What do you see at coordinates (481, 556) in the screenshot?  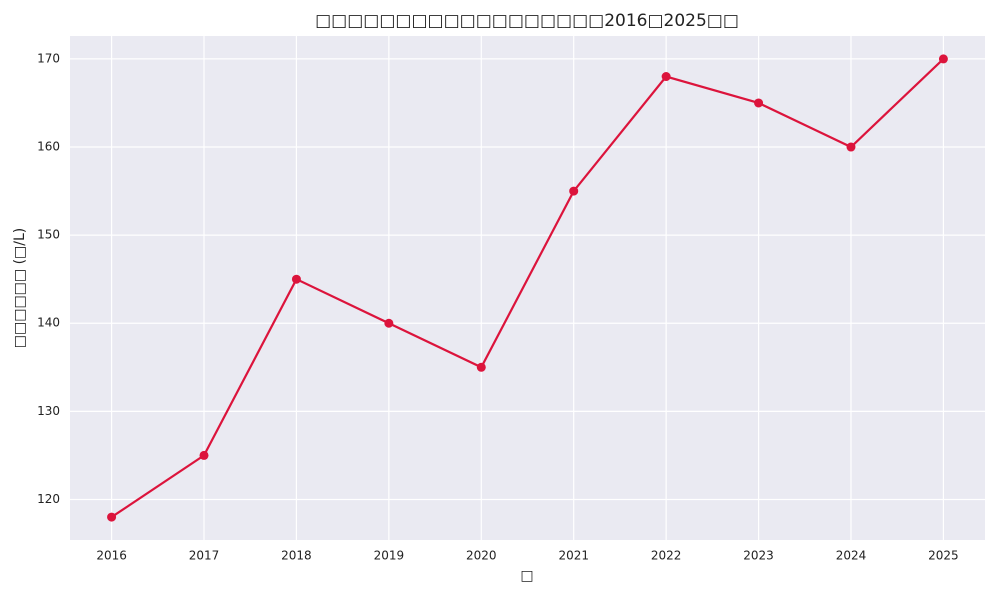 I see `x-tick-label: 2020` at bounding box center [481, 556].